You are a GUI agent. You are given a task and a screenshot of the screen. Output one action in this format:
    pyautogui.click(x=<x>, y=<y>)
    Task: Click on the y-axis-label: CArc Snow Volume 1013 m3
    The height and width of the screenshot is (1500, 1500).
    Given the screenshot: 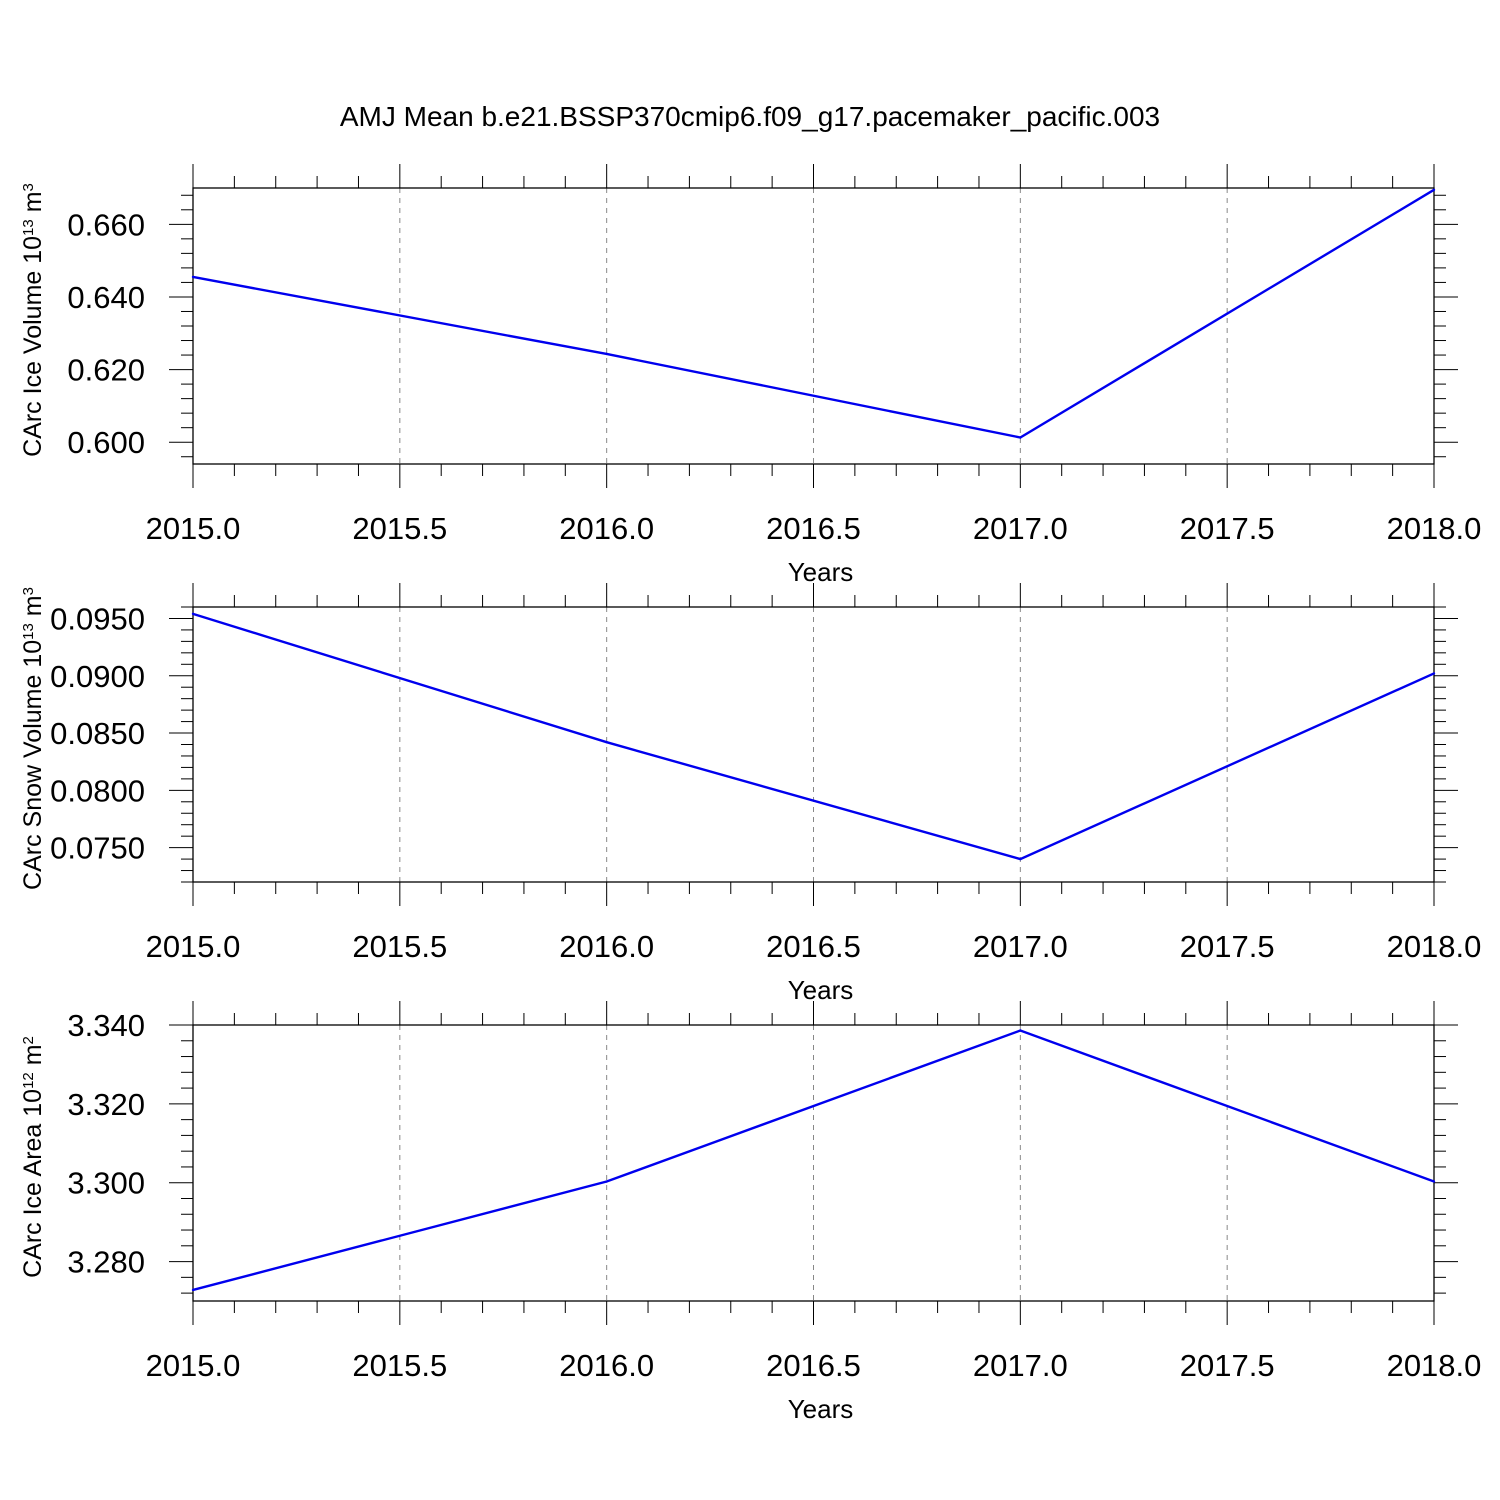 What is the action you would take?
    pyautogui.click(x=33, y=738)
    